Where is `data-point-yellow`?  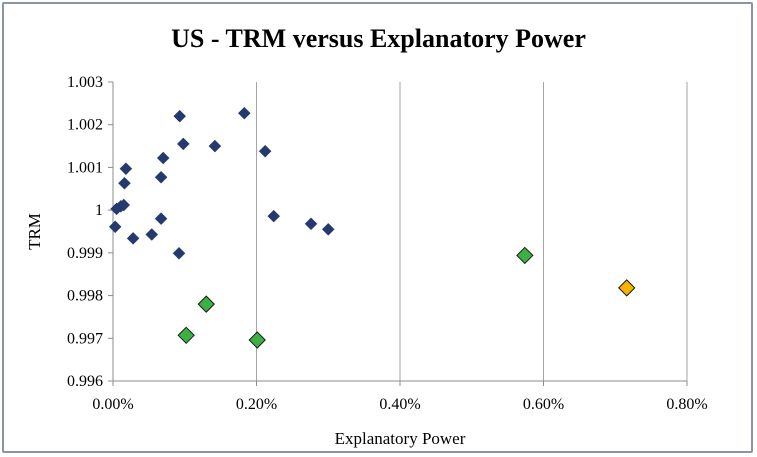
data-point-yellow is located at coordinates (627, 288).